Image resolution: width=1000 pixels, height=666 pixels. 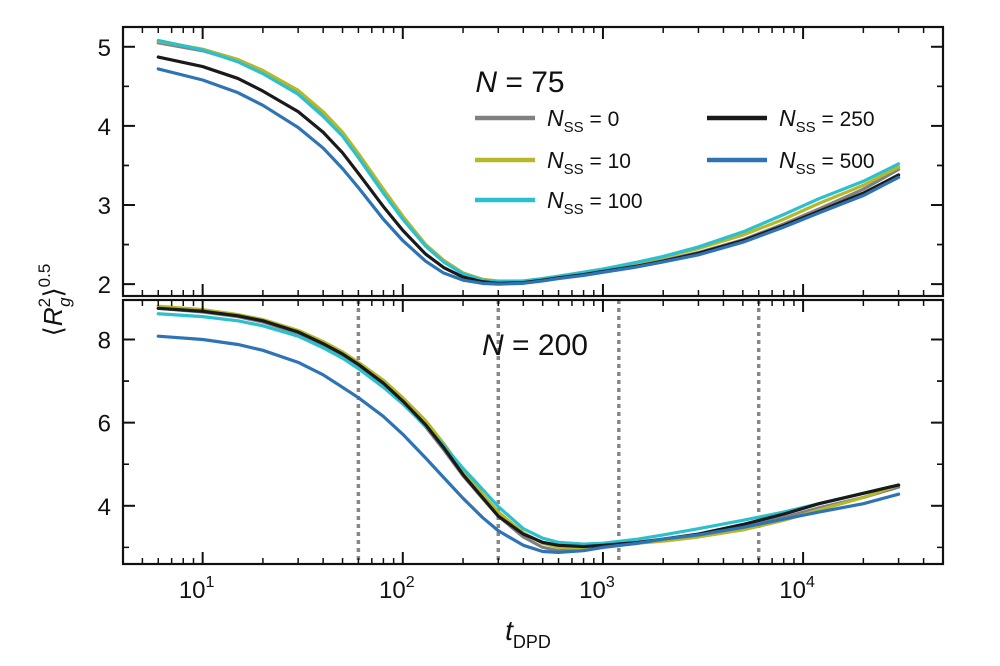 What do you see at coordinates (827, 120) in the screenshot?
I see `legend-label: NSS = 250` at bounding box center [827, 120].